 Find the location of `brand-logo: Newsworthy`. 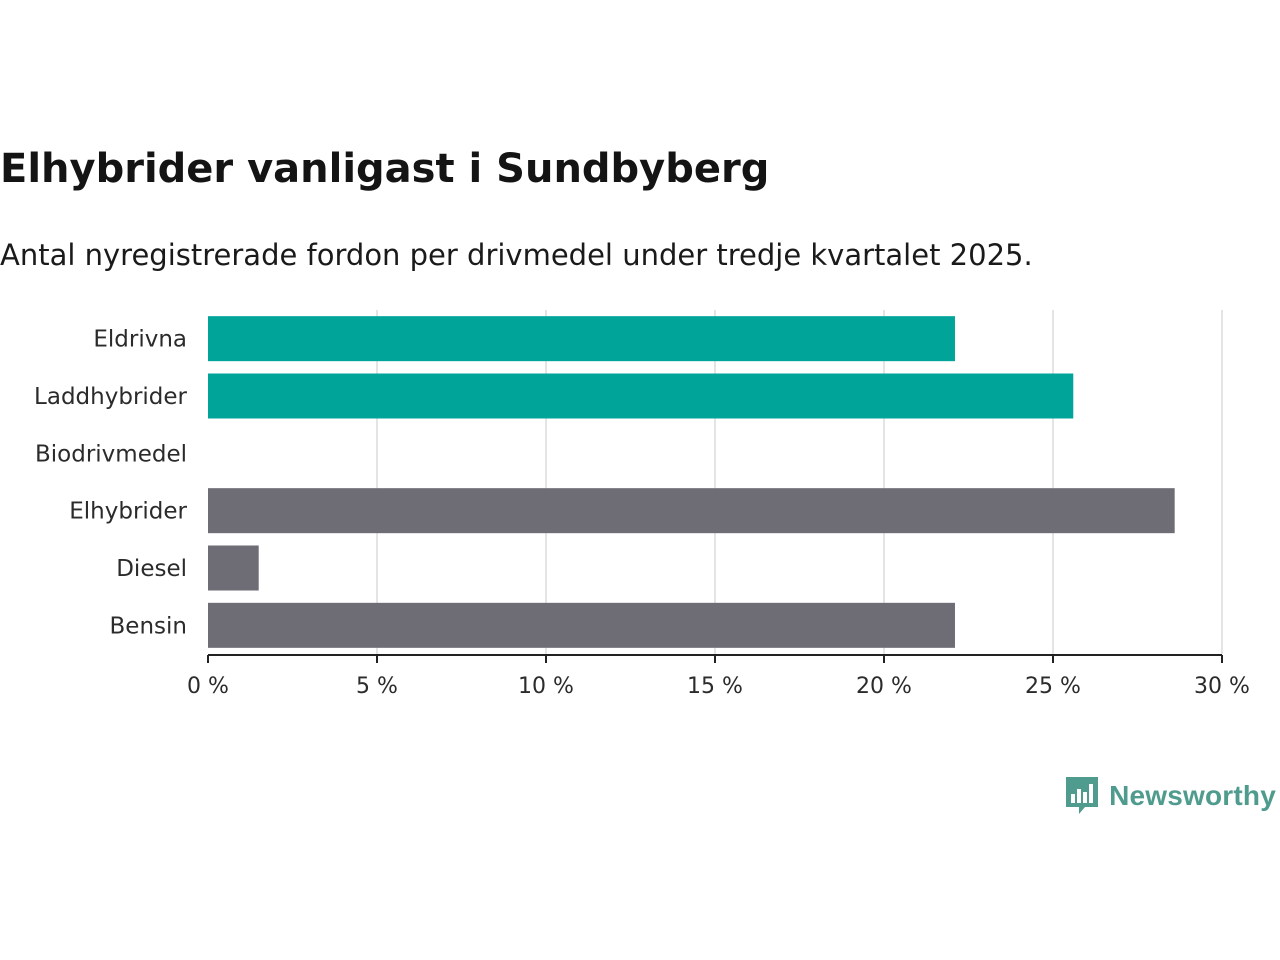

brand-logo: Newsworthy is located at coordinates (1170, 796).